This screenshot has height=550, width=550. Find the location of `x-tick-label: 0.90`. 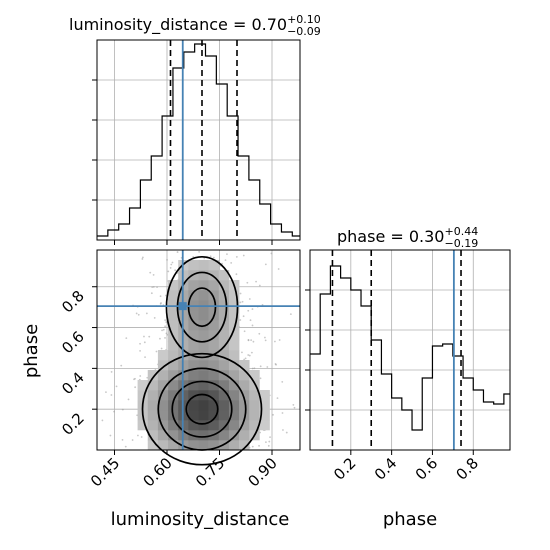

x-tick-label: 0.90 is located at coordinates (262, 472).